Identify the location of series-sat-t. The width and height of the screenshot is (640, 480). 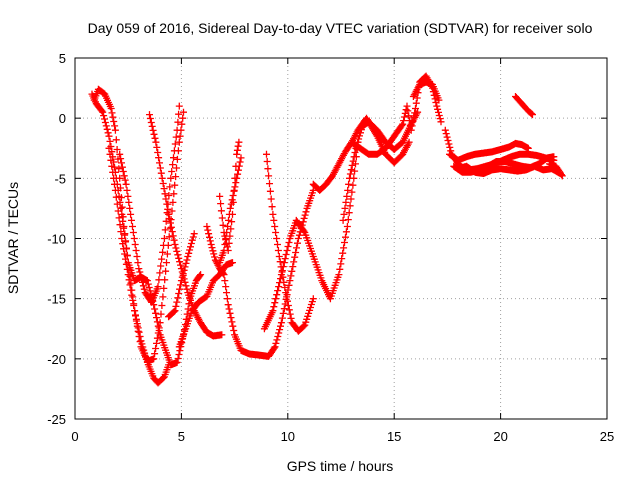
(509, 169).